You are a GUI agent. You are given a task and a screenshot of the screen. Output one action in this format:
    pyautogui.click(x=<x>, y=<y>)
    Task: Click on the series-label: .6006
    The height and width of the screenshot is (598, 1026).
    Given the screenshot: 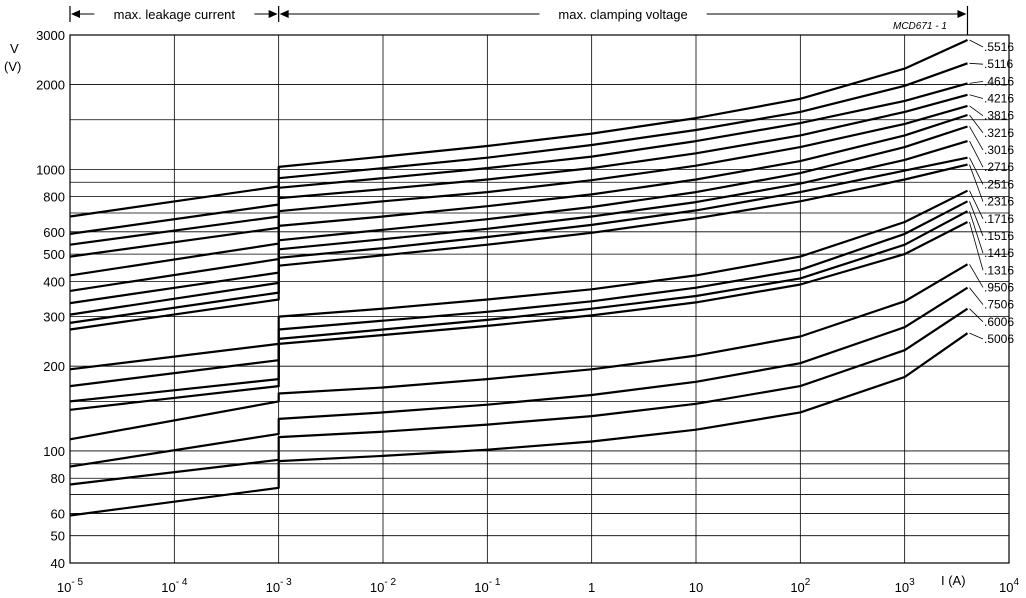 What is the action you would take?
    pyautogui.click(x=999, y=322)
    